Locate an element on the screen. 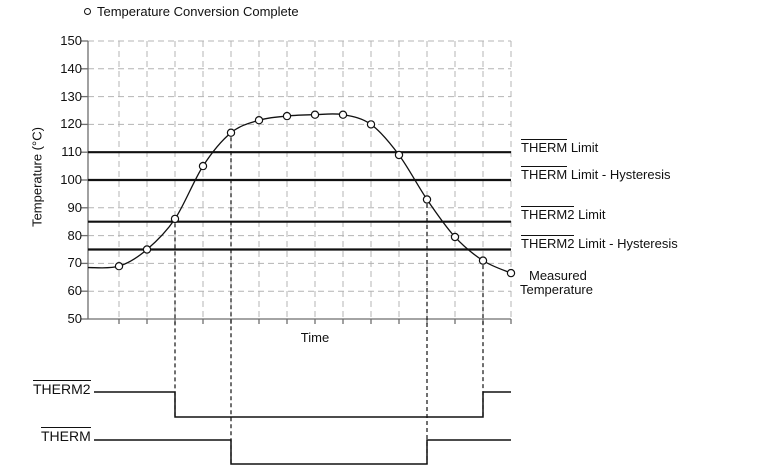 The width and height of the screenshot is (764, 476). measured-temperature-label-line2: Temperature is located at coordinates (556, 289).